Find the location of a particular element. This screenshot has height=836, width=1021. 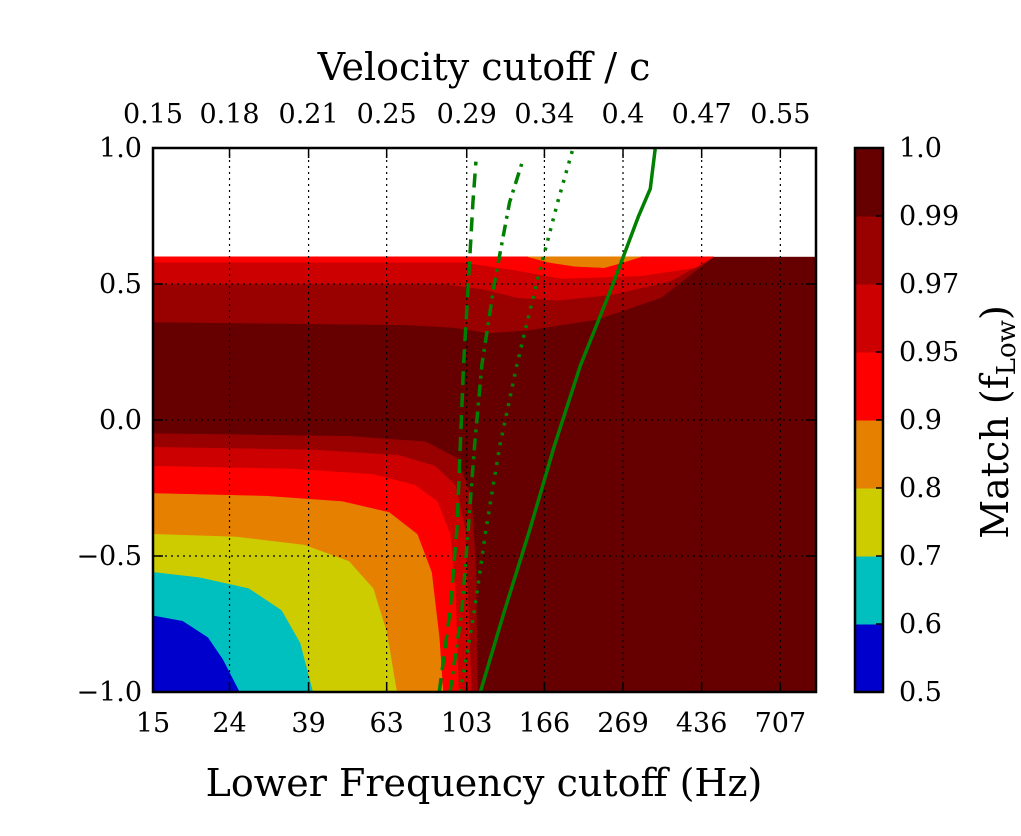

y-tick-label: −1.0 is located at coordinates (109, 692).